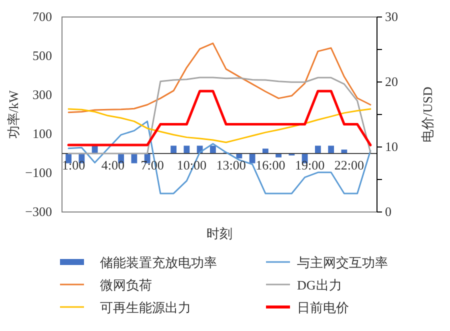 The image size is (450, 331). What do you see at coordinates (391, 16) in the screenshot?
I see `y2-tick-label: 30` at bounding box center [391, 16].